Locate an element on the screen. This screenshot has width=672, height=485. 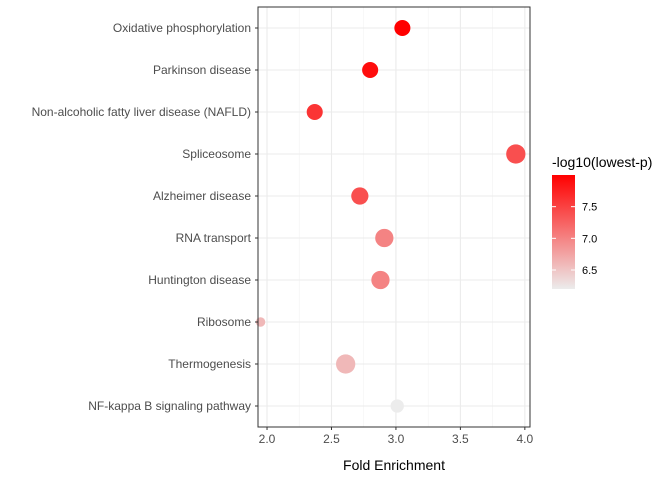
x-tick-label: 3.0 is located at coordinates (396, 439).